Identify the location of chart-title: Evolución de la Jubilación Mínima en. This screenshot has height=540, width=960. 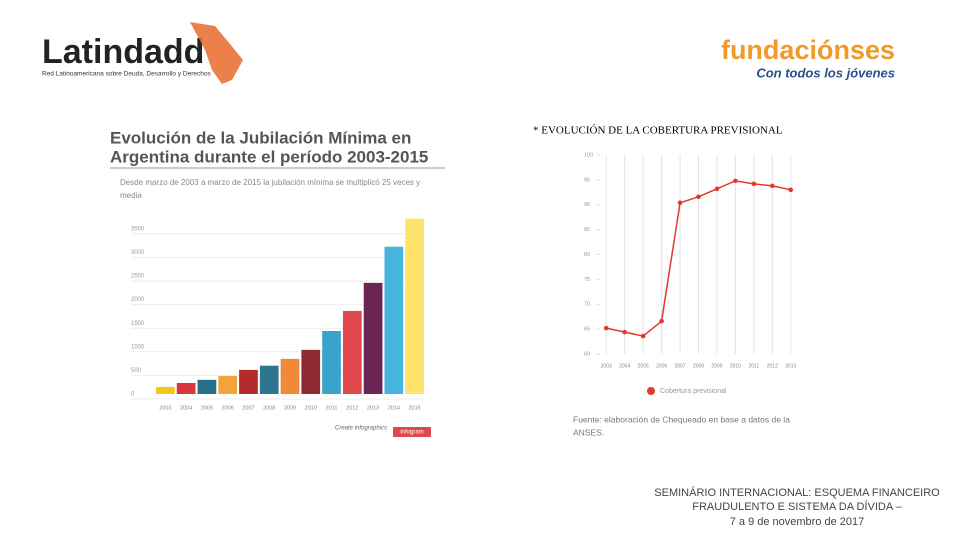
(260, 137).